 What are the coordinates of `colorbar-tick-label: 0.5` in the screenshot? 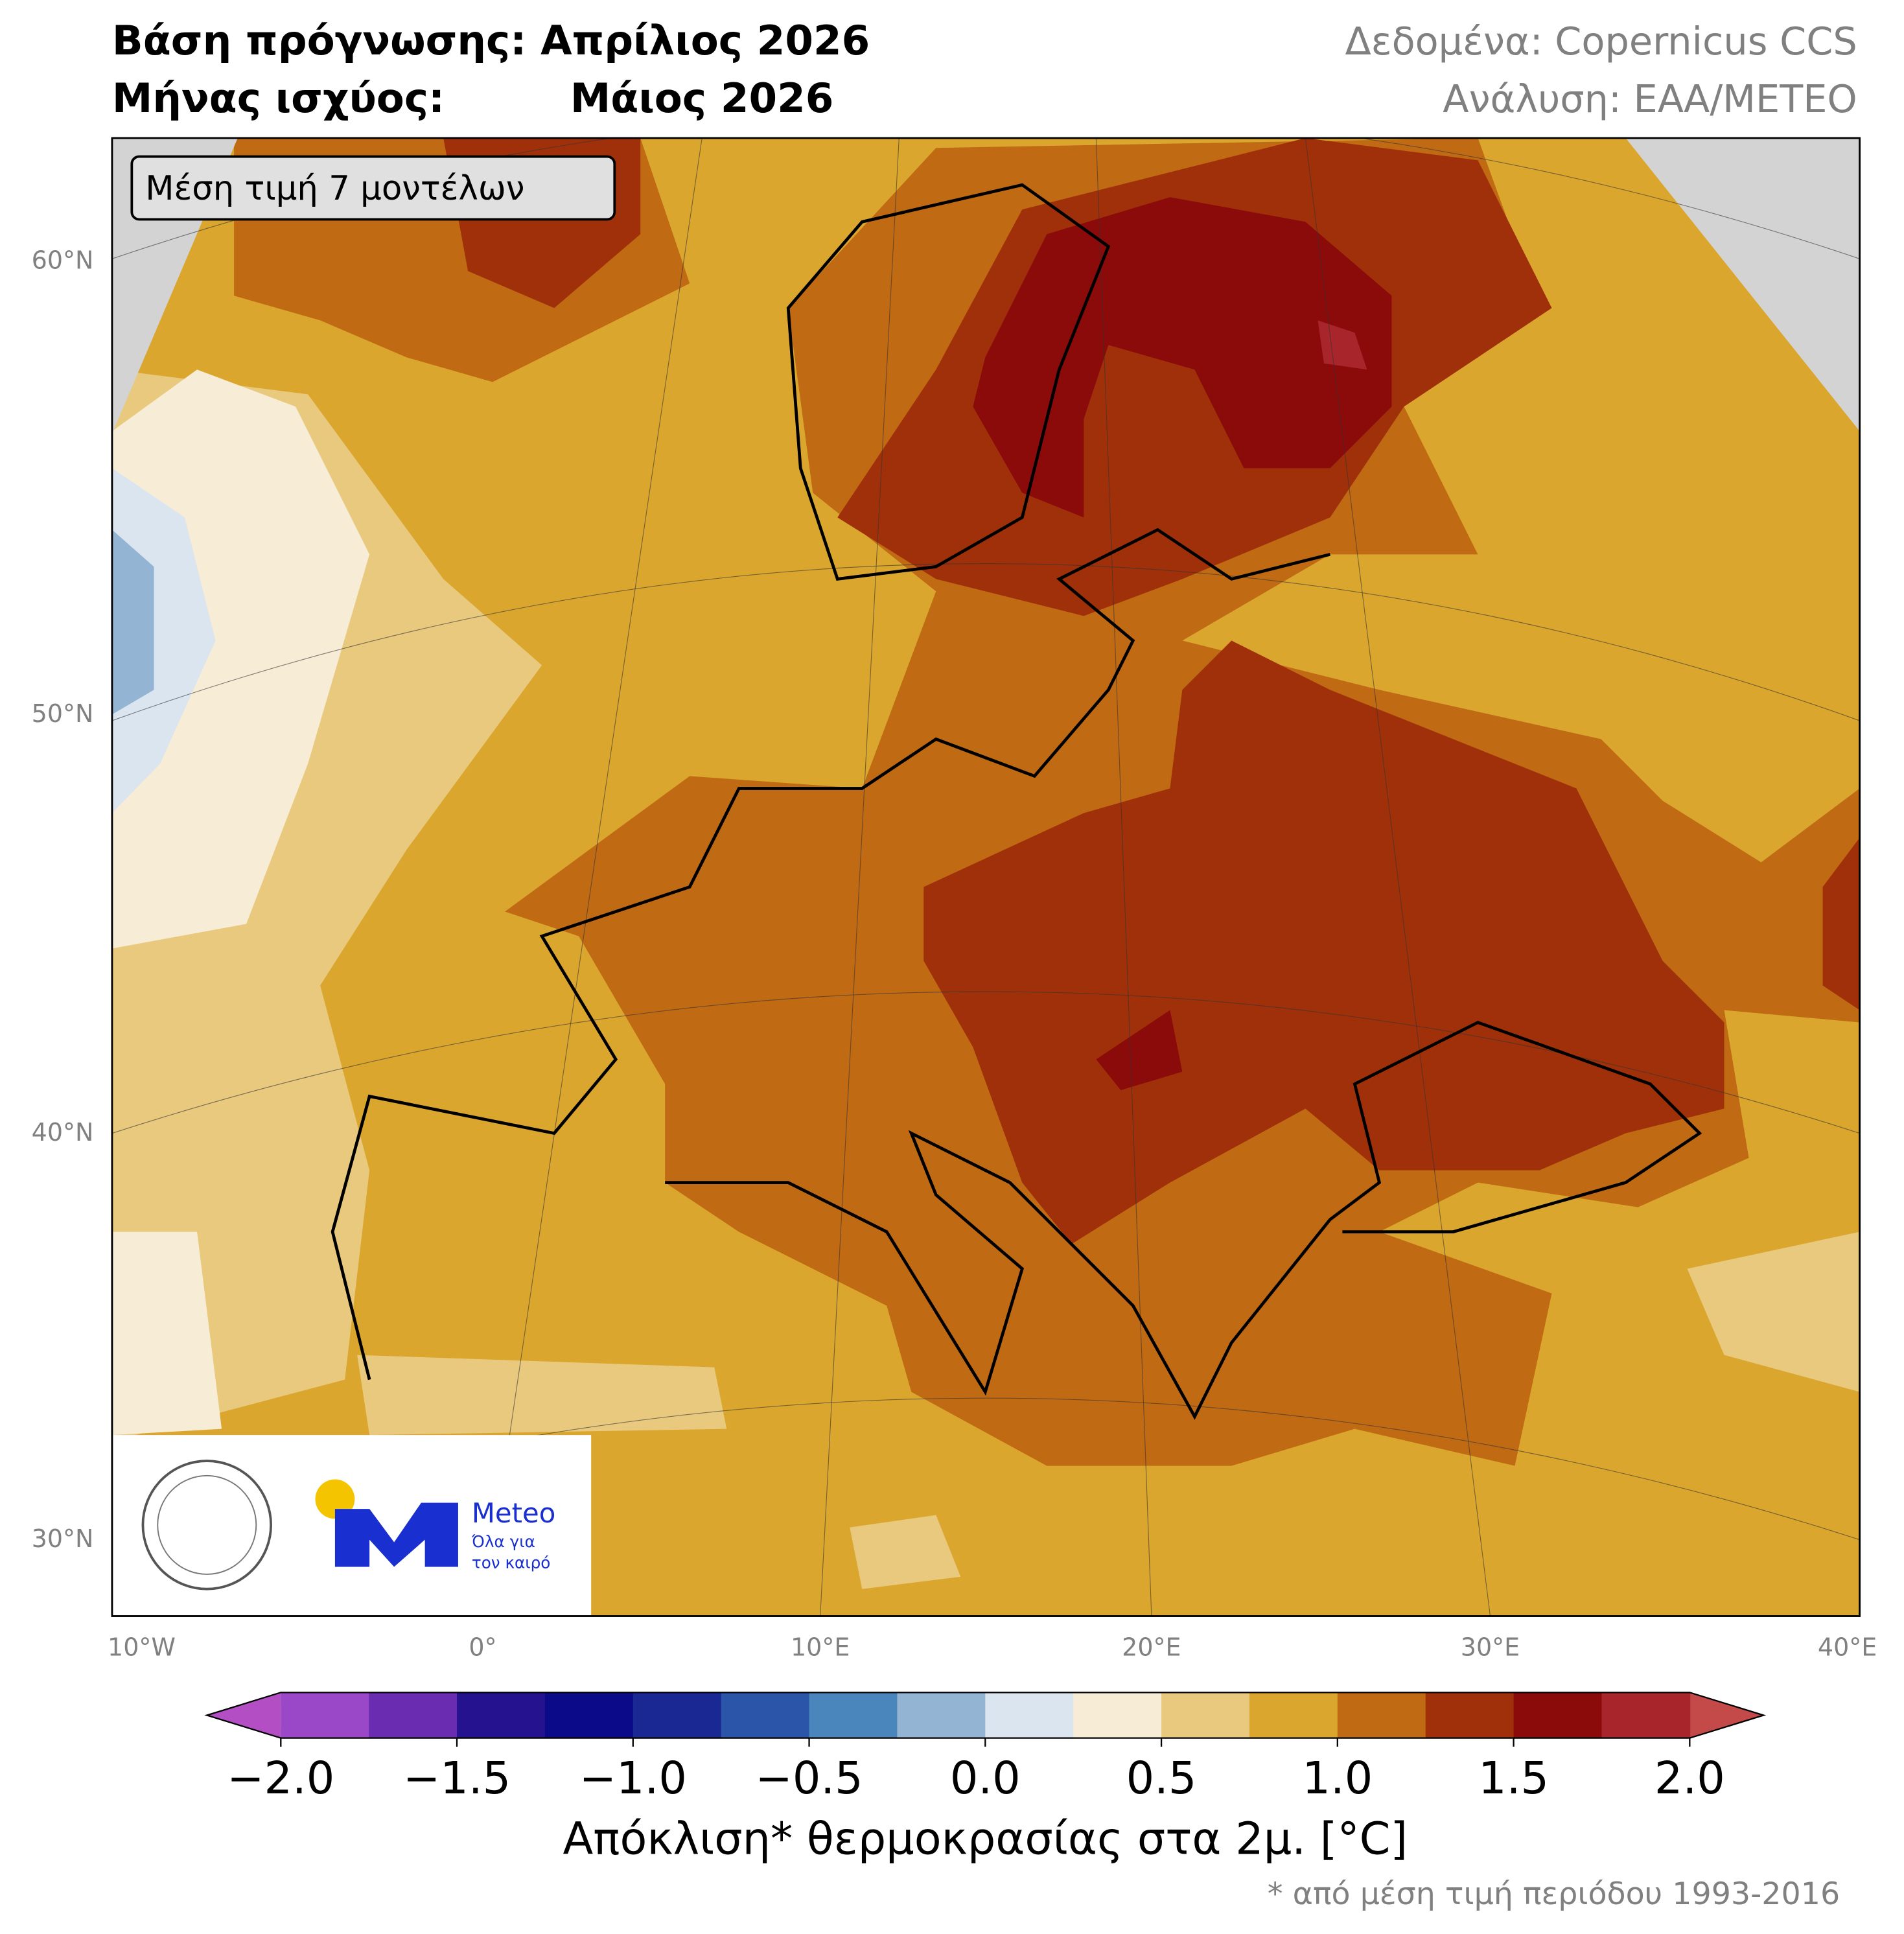 It's located at (1162, 1778).